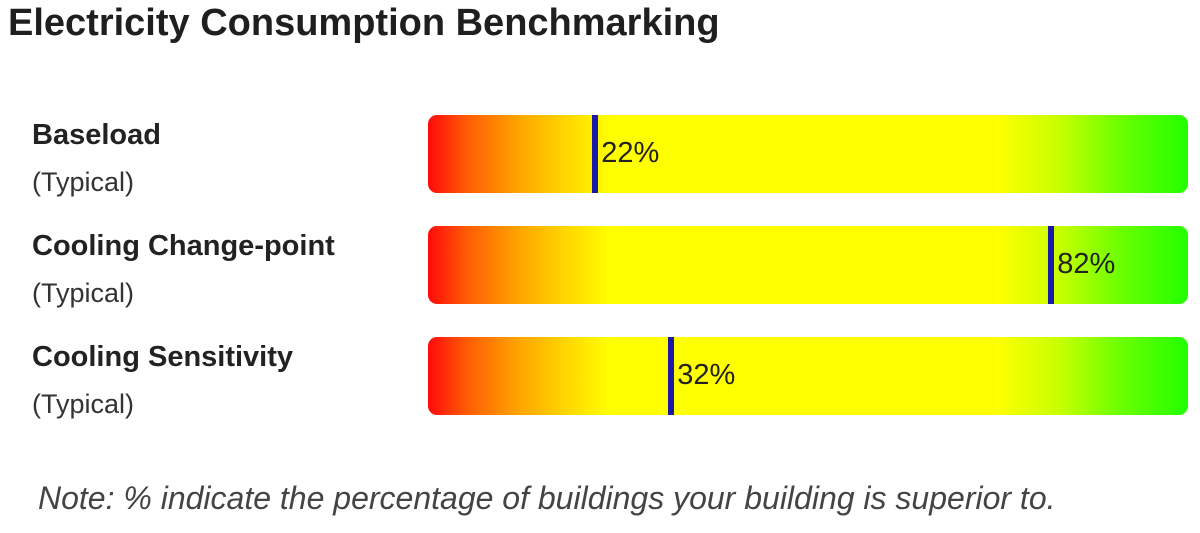  What do you see at coordinates (630, 153) in the screenshot?
I see `value-label: 22%` at bounding box center [630, 153].